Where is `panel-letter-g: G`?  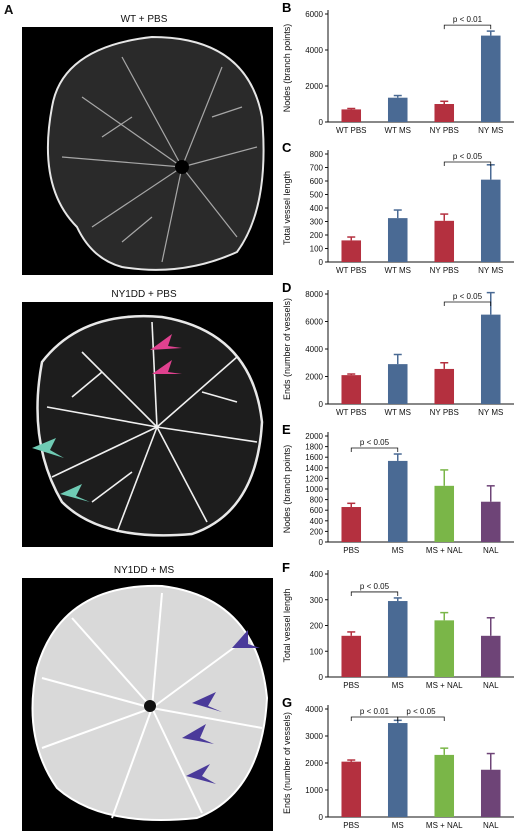
panel-letter-g: G is located at coordinates (287, 702).